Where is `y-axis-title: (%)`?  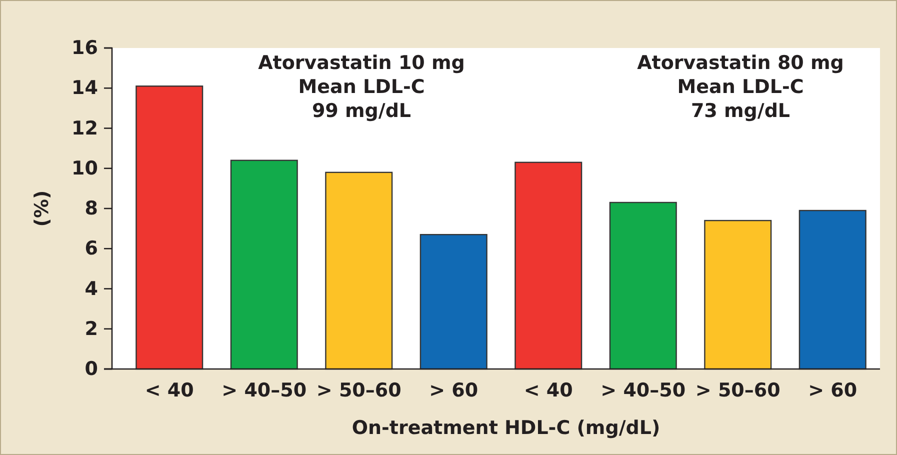 y-axis-title: (%) is located at coordinates (42, 208).